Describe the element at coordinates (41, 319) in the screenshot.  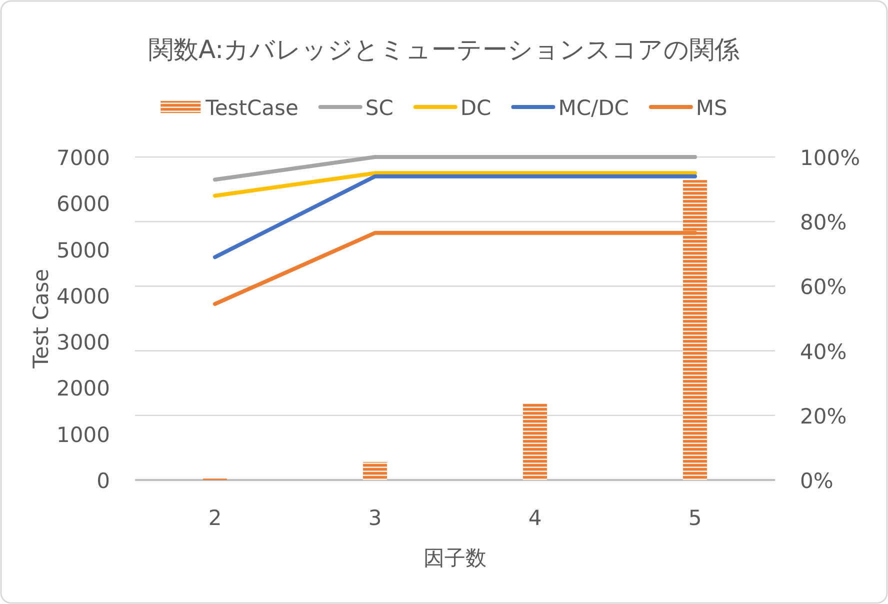
I see `y-axis-title: Test Case` at that location.